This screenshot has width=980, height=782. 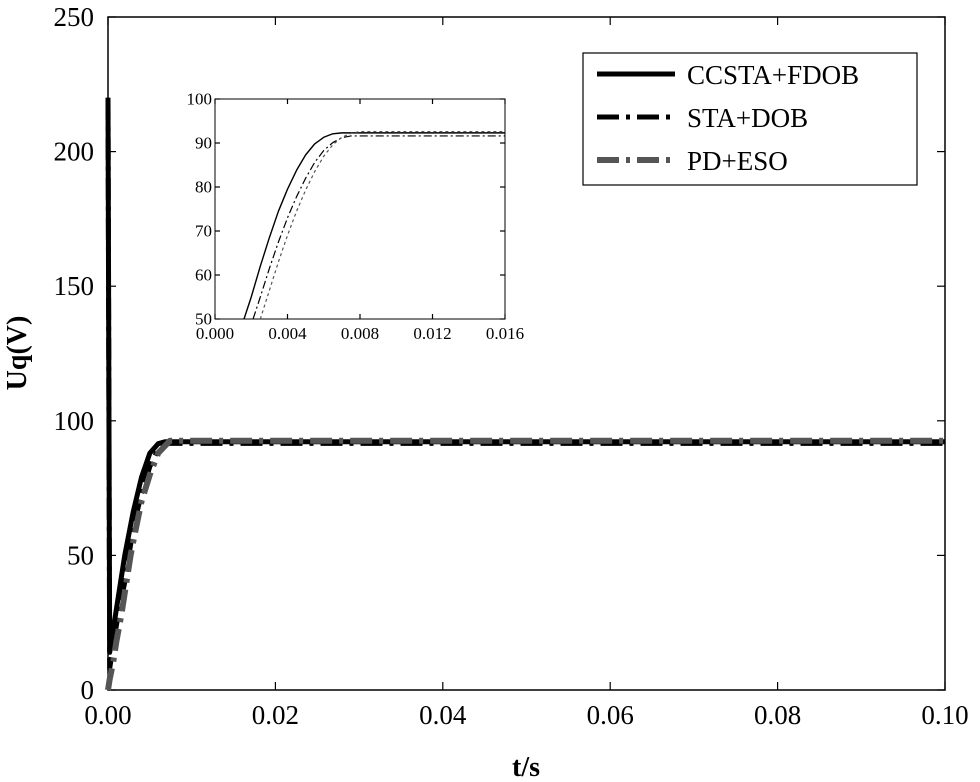 I want to click on legend-label-ccsta-fdob: CCSTA+FDOB, so click(x=773, y=75).